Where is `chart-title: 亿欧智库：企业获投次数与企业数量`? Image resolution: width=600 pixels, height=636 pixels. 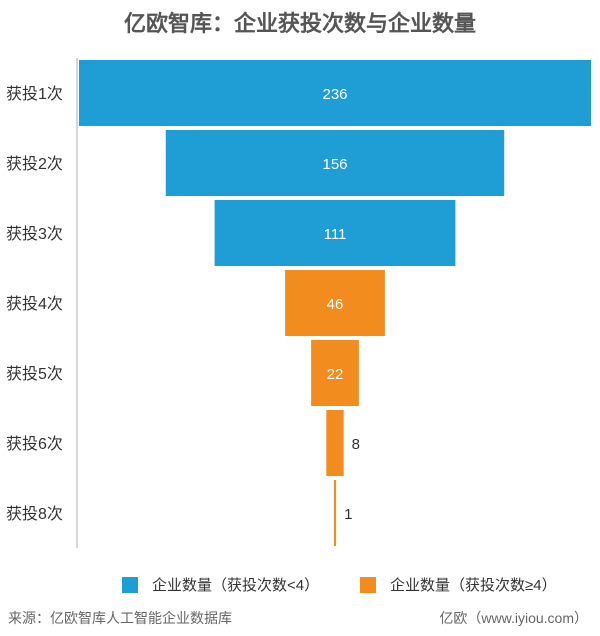
chart-title: 亿欧智库：企业获投次数与企业数量 is located at coordinates (299, 23).